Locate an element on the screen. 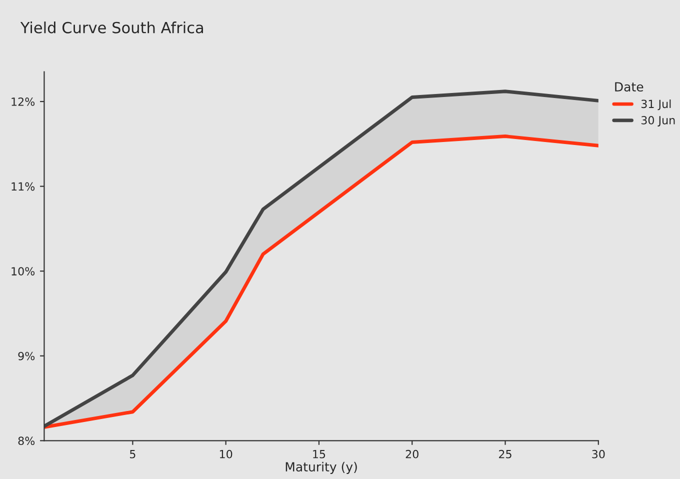 Image resolution: width=680 pixels, height=479 pixels. chart-title: Yield Curve South Africa is located at coordinates (111, 28).